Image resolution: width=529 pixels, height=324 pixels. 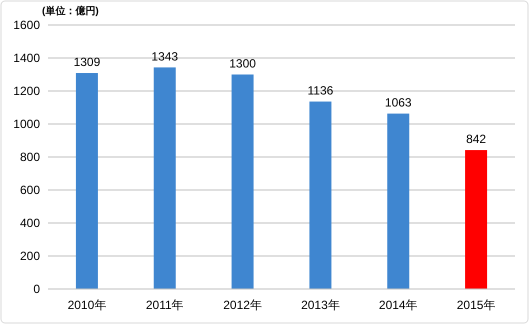 What do you see at coordinates (87, 305) in the screenshot?
I see `x-tick-label: 2010年` at bounding box center [87, 305].